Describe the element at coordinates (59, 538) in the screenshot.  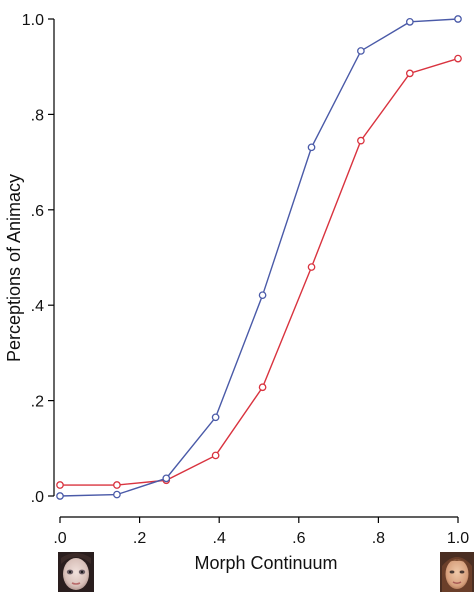
I see `x-tick-label: .0` at that location.